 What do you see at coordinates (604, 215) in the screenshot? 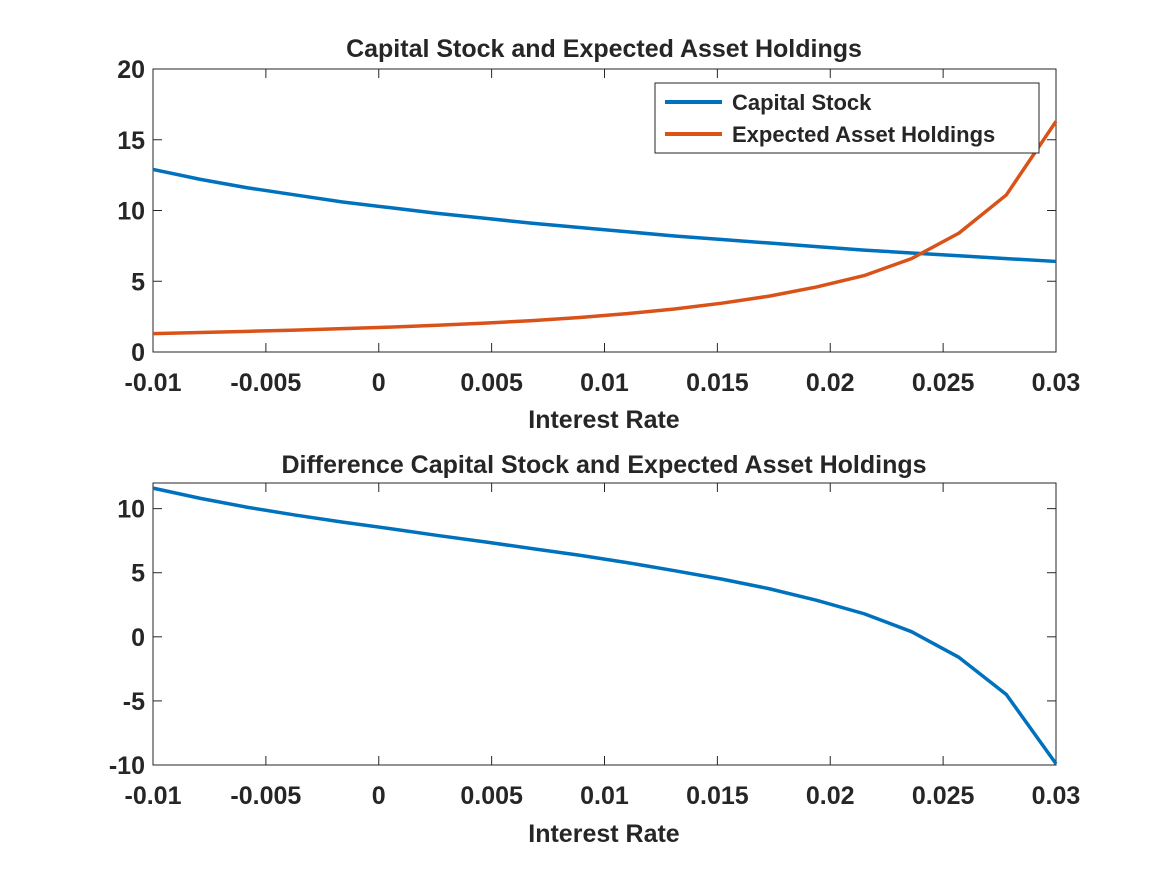
I see `series-line-capital-stock` at bounding box center [604, 215].